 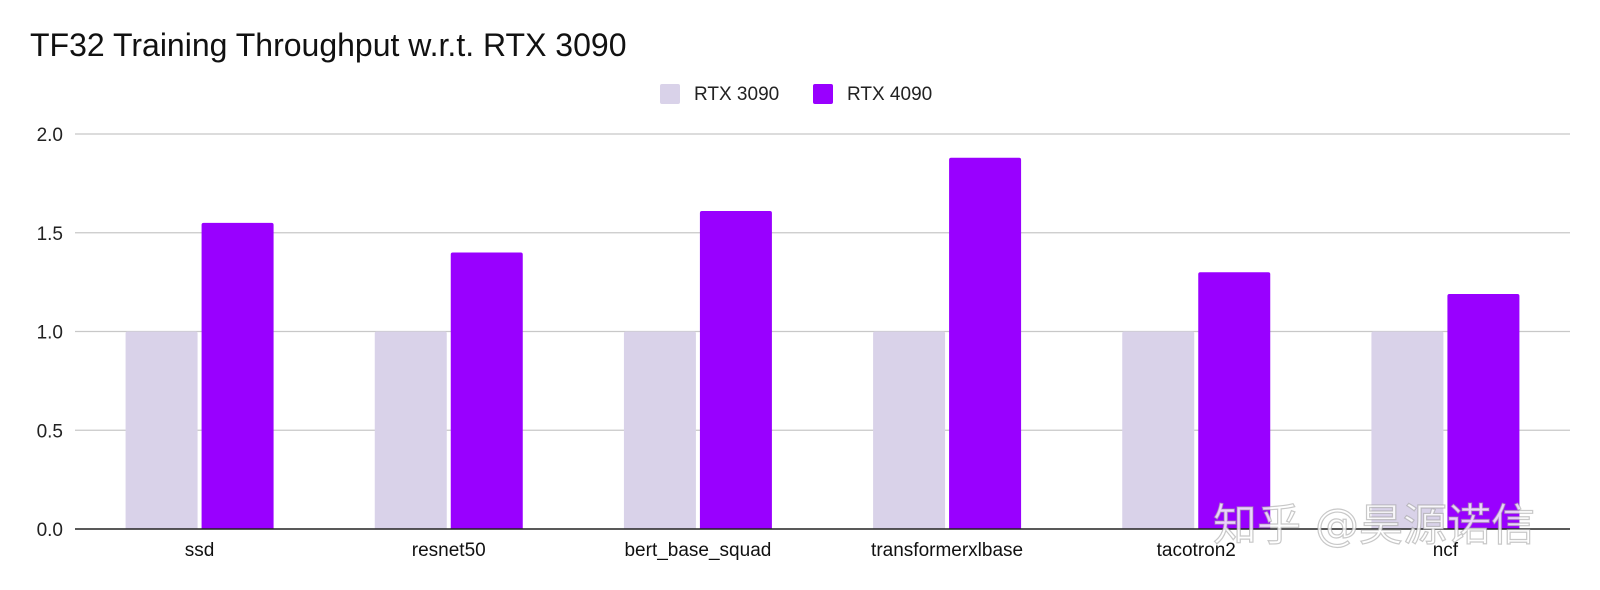 What do you see at coordinates (449, 550) in the screenshot?
I see `x-tick-label: resnet50` at bounding box center [449, 550].